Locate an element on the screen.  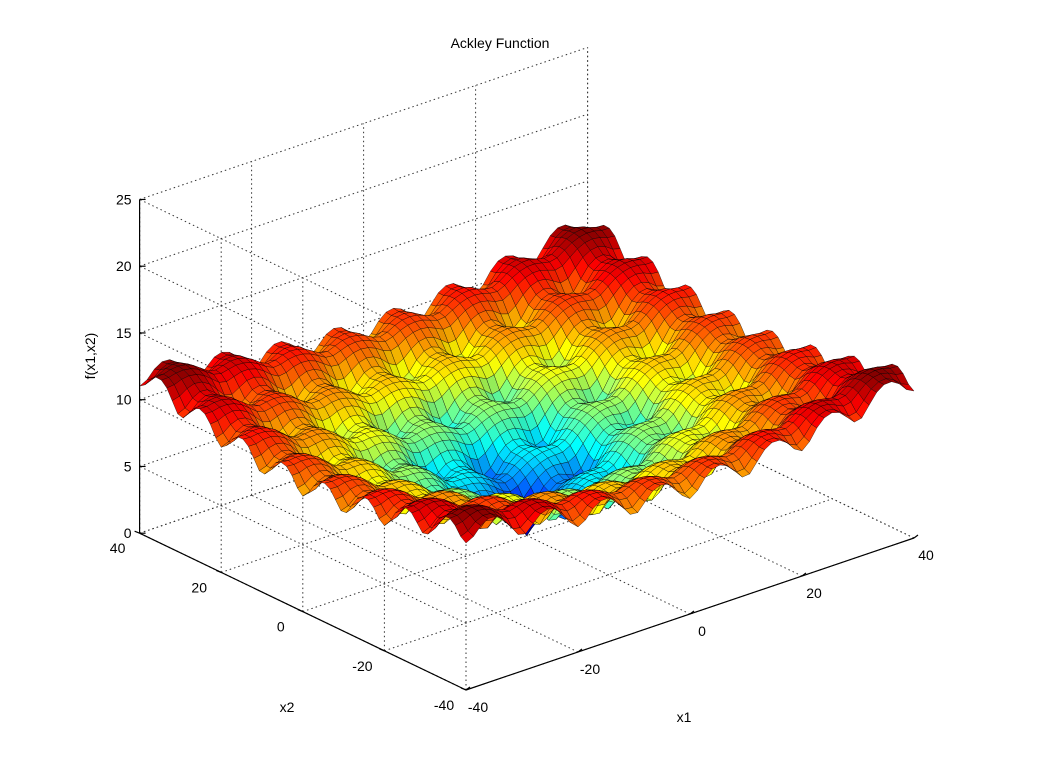
z-tick-label-1: 5 is located at coordinates (128, 466).